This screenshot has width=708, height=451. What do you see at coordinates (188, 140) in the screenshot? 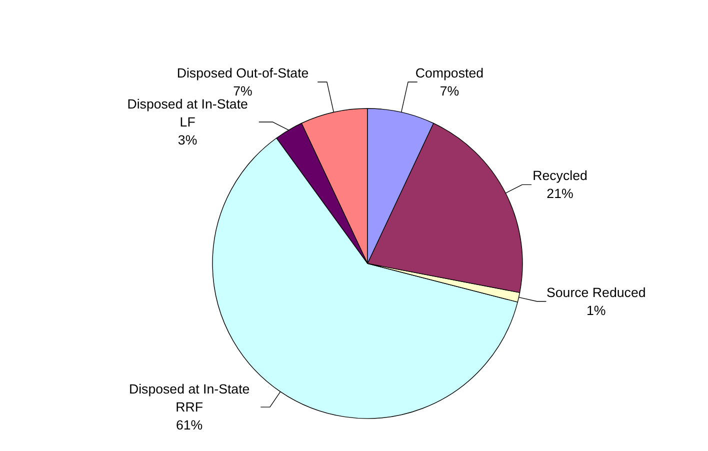
I see `data-label: 3%` at bounding box center [188, 140].